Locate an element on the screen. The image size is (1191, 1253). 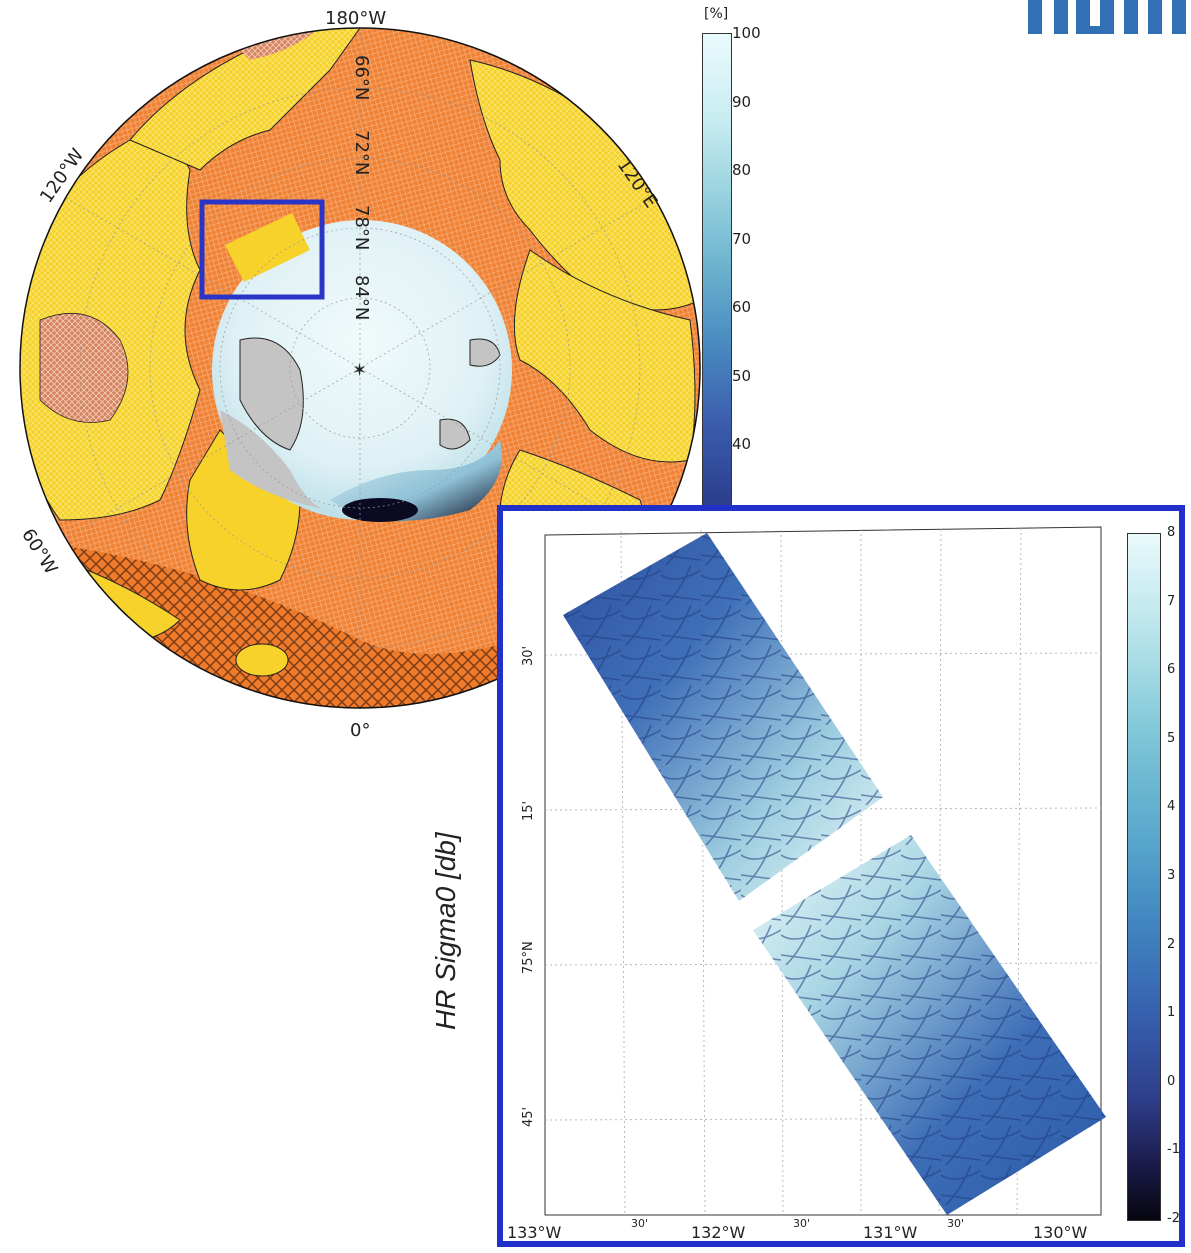
land-iceland is located at coordinates (262, 660).